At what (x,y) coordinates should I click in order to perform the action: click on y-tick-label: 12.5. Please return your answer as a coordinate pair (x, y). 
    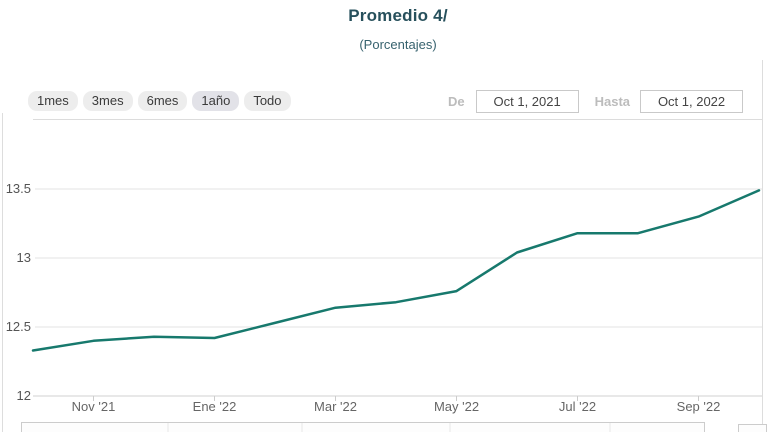
    Looking at the image, I should click on (18, 326).